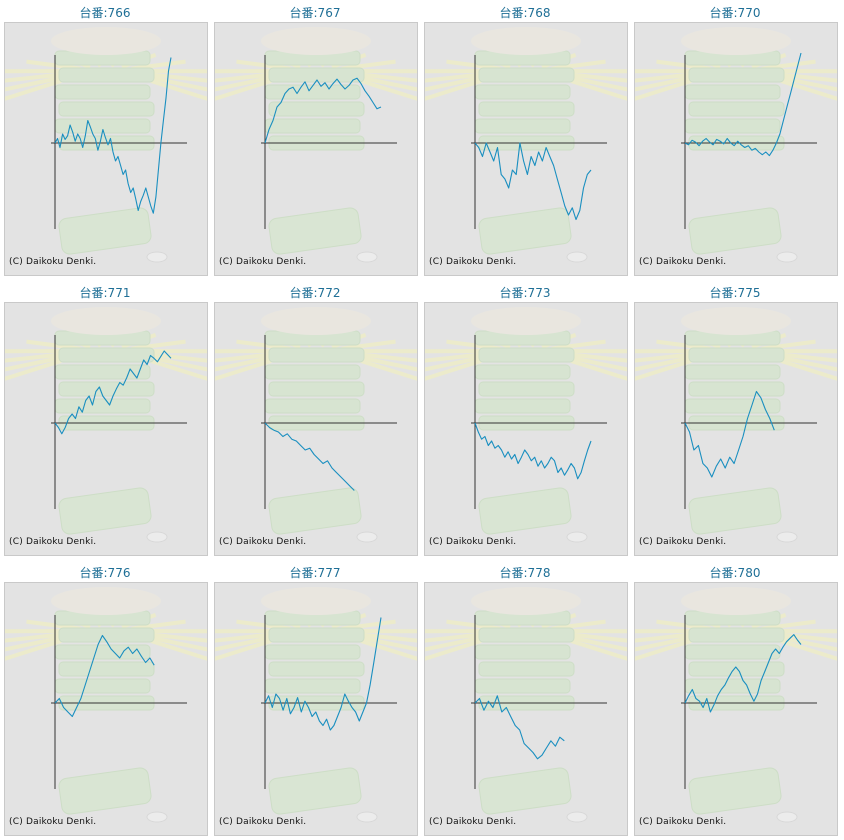  What do you see at coordinates (315, 293) in the screenshot?
I see `chart-title: 台番:772` at bounding box center [315, 293].